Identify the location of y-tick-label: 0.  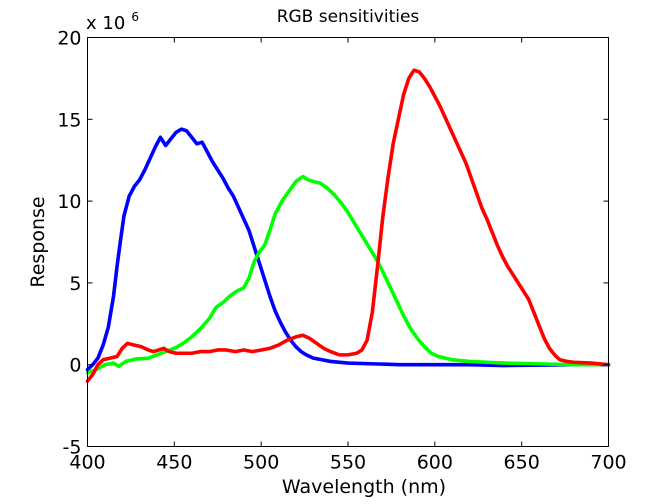
(75, 366).